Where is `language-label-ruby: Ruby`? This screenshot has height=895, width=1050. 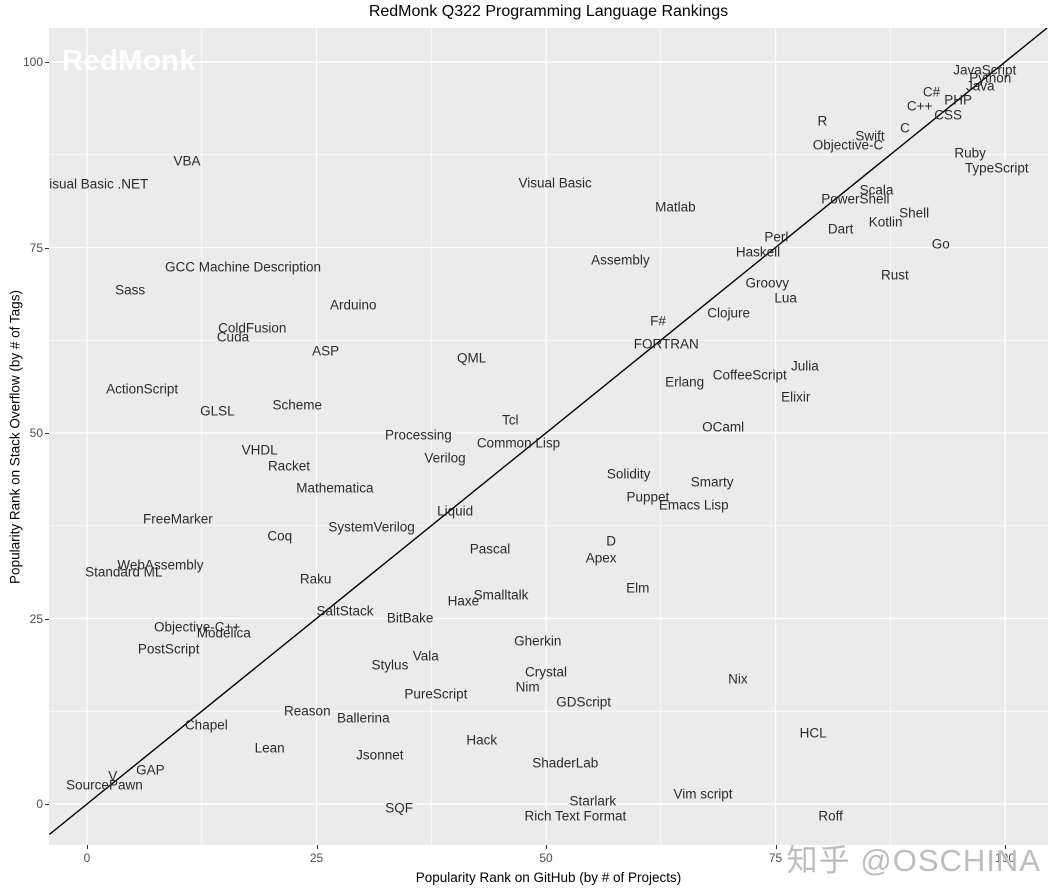
language-label-ruby: Ruby is located at coordinates (970, 153).